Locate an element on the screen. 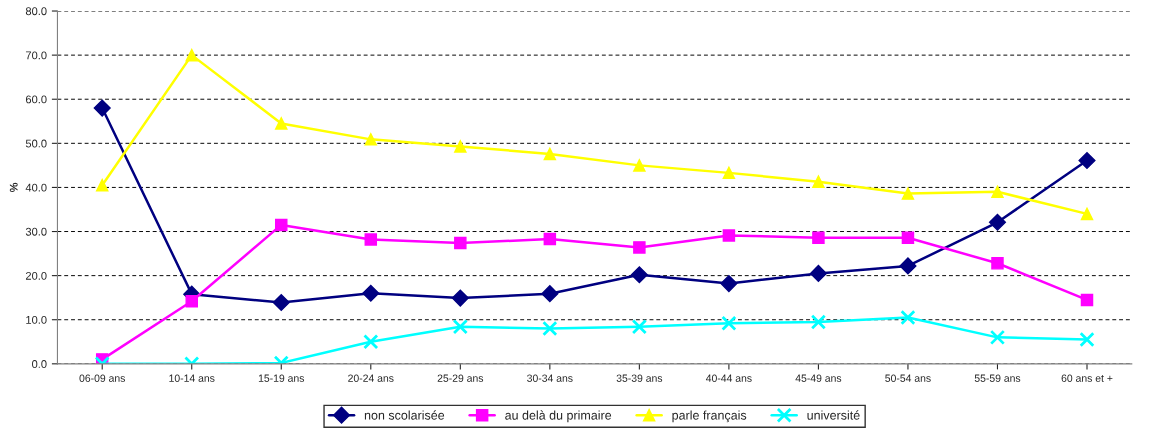  legend-label: non scolarisée is located at coordinates (404, 415).